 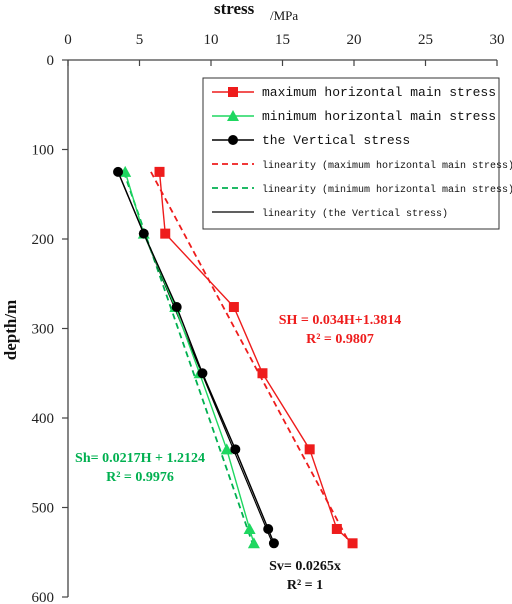 I want to click on y-tick-label: 300, so click(x=43, y=330).